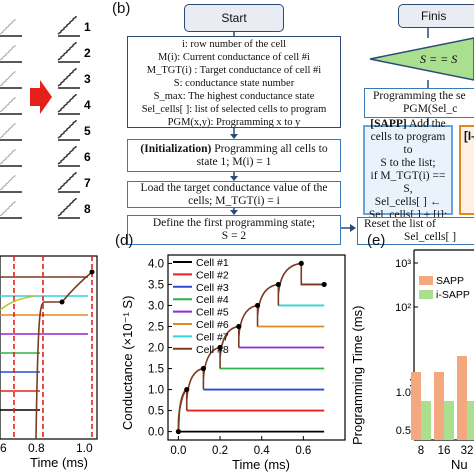  What do you see at coordinates (87, 53) in the screenshot?
I see `state-label: 2` at bounding box center [87, 53].